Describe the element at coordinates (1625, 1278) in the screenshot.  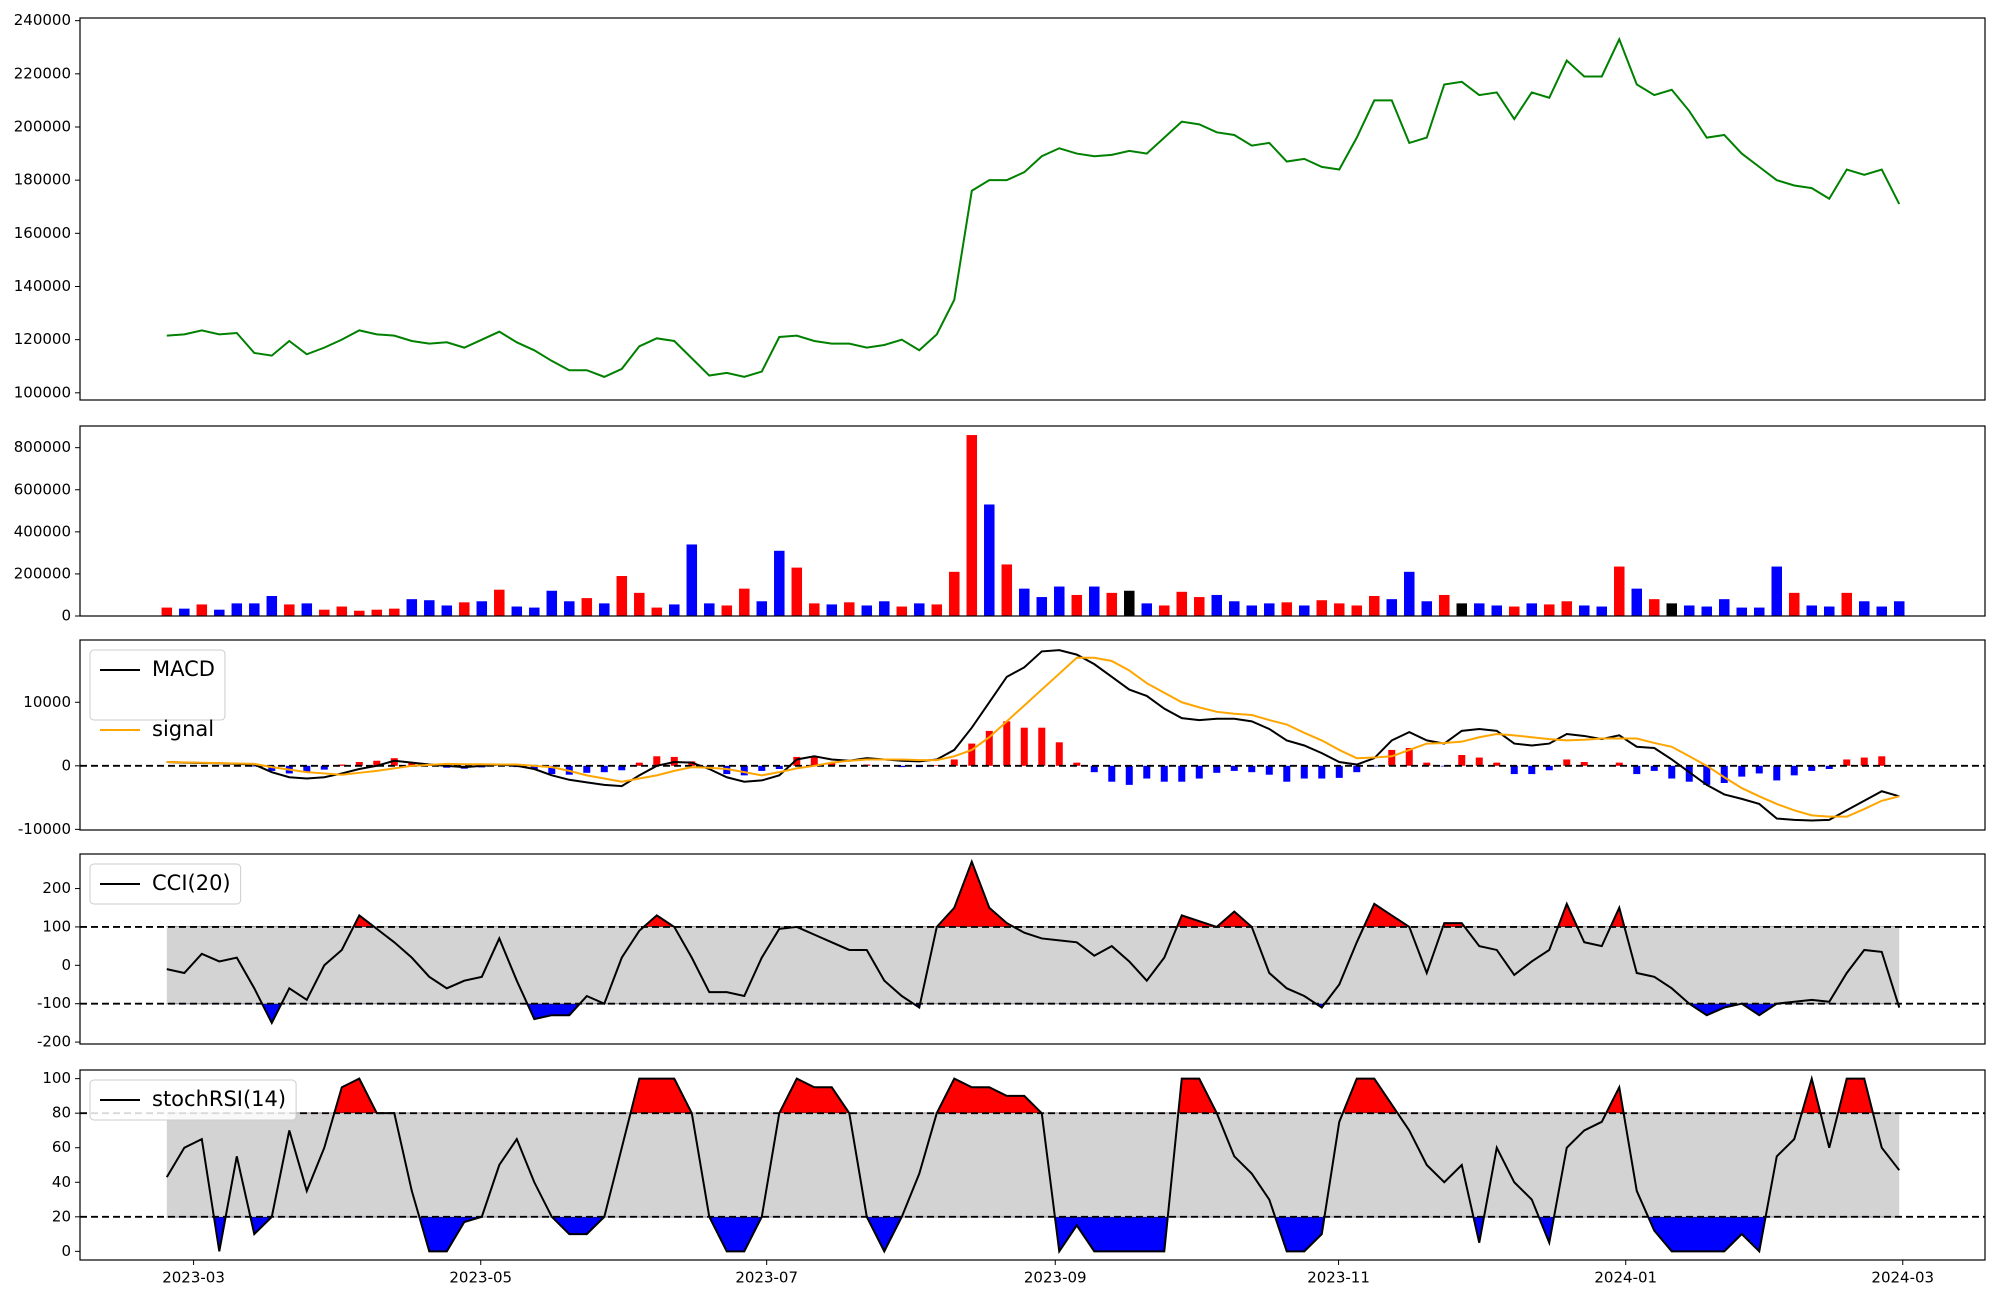
I see `x-tick-label: 2024-01` at that location.